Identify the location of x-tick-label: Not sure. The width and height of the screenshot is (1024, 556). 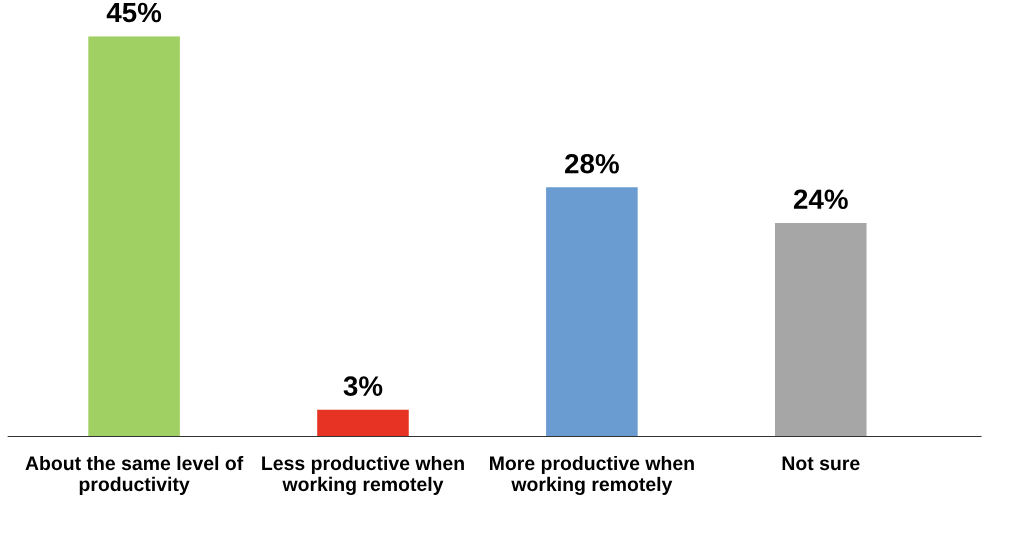
(821, 463).